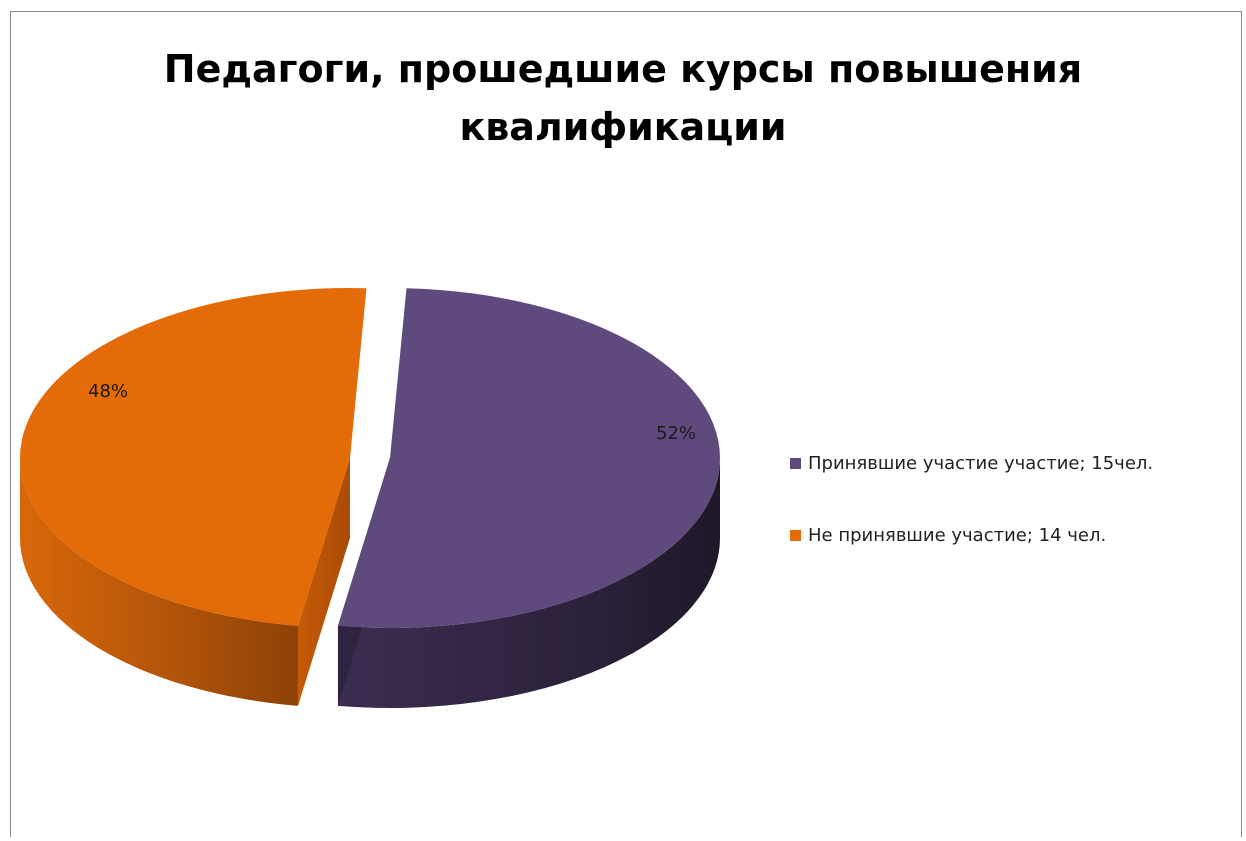 The width and height of the screenshot is (1246, 841). What do you see at coordinates (158, 582) in the screenshot?
I see `slice-side-not-participated` at bounding box center [158, 582].